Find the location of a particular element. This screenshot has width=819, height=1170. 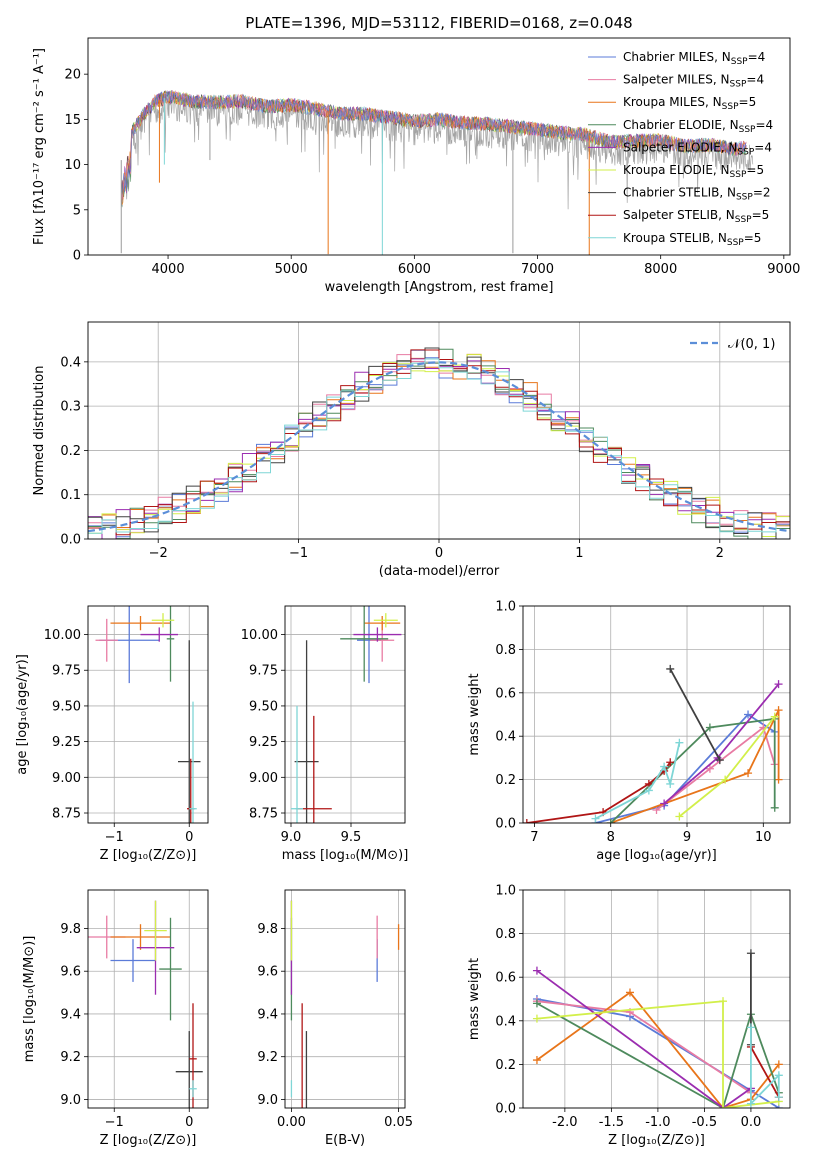

spectrum-line-chabrier-miles is located at coordinates (434, 142).